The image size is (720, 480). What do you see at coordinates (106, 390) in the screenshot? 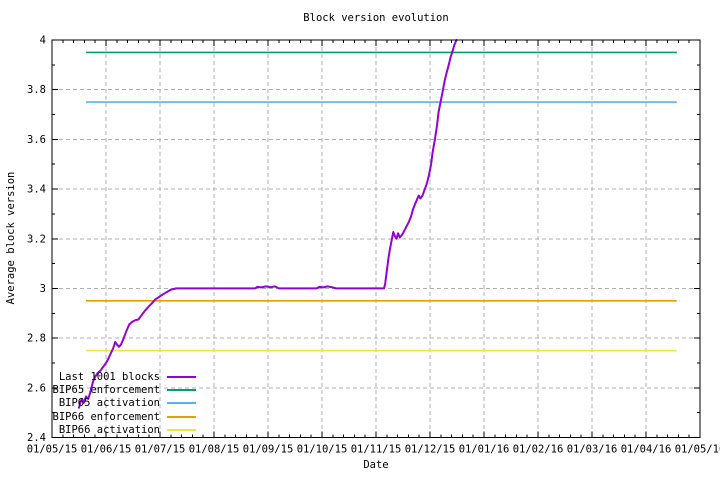
I see `legend-label: BIP65 enforcement` at bounding box center [106, 390].